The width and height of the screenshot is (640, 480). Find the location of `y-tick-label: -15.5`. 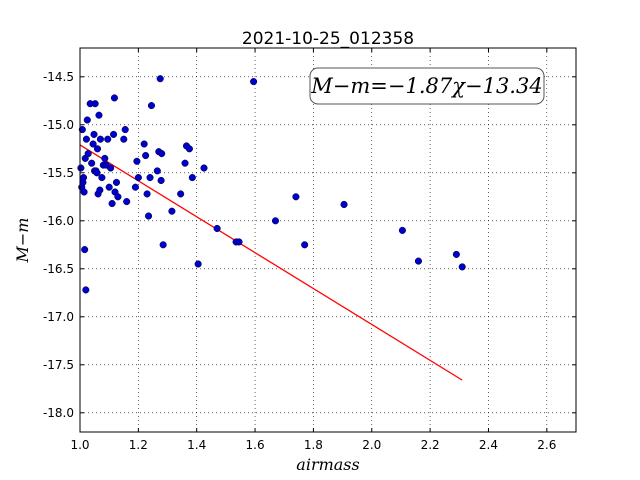

y-tick-label: -15.5 is located at coordinates (58, 173).